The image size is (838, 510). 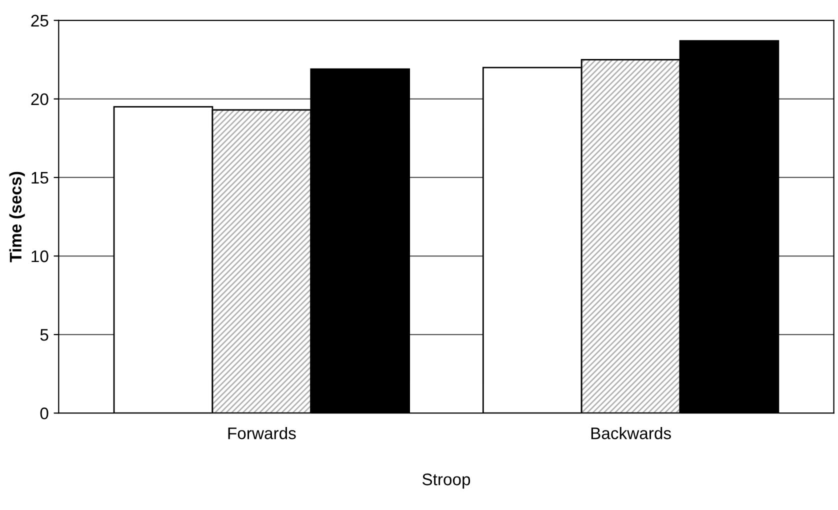 I want to click on y-tick-label: 25, so click(x=39, y=20).